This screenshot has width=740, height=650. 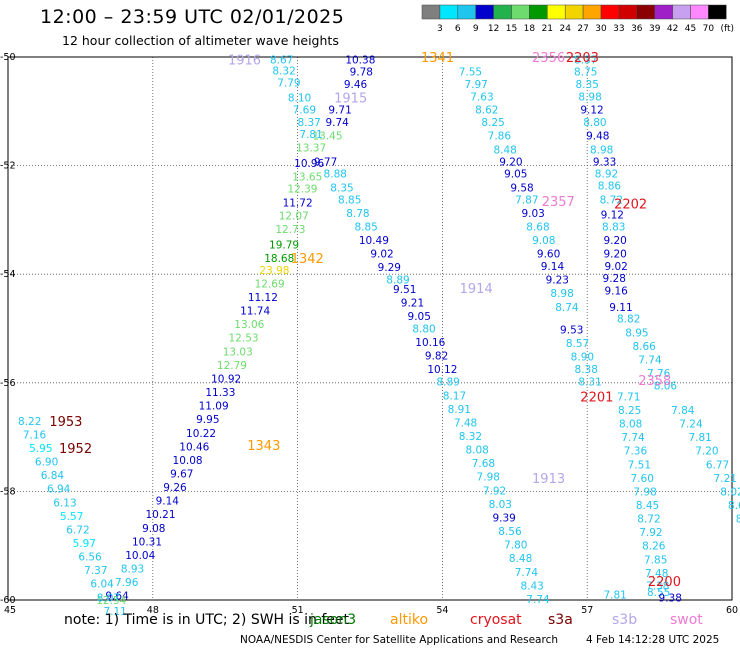 What do you see at coordinates (263, 446) in the screenshot?
I see `pass-time-label: 1343` at bounding box center [263, 446].